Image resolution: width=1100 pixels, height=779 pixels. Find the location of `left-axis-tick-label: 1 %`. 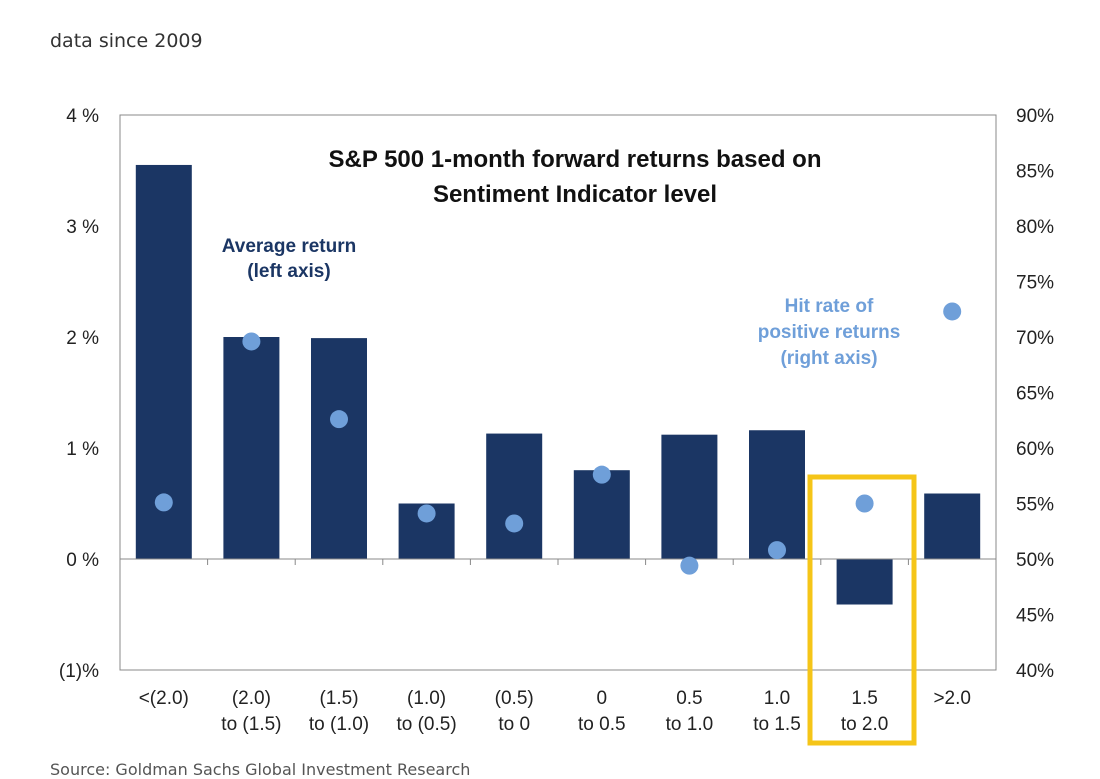

left-axis-tick-label: 1 % is located at coordinates (82, 449).